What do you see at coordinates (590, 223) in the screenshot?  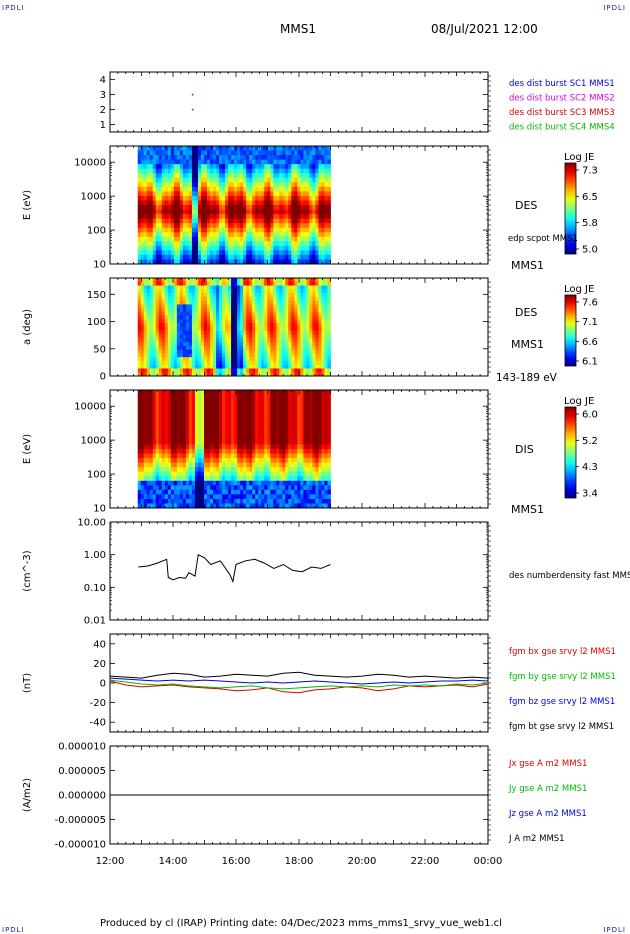 I see `des-energy-panel-colorbar-tick-label: 5.8` at bounding box center [590, 223].